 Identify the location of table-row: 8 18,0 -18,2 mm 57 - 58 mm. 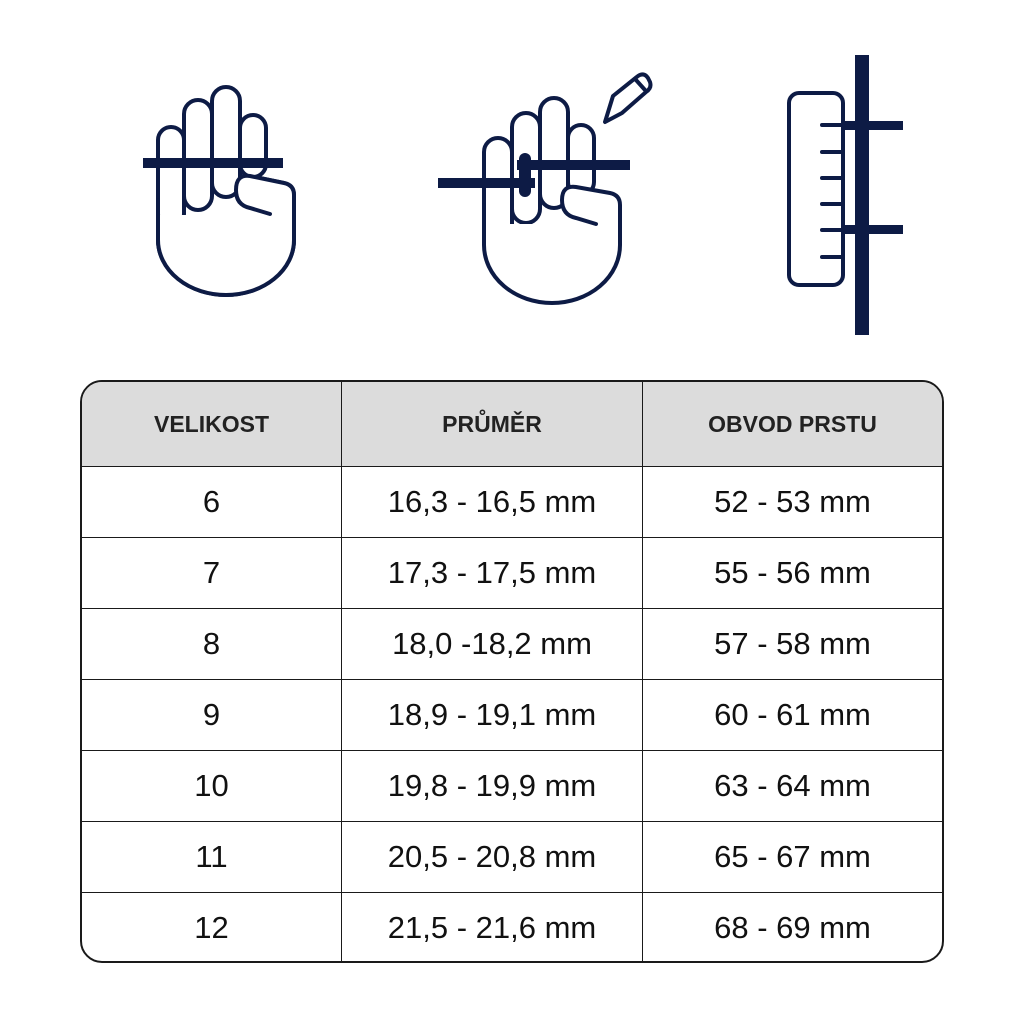
(512, 643).